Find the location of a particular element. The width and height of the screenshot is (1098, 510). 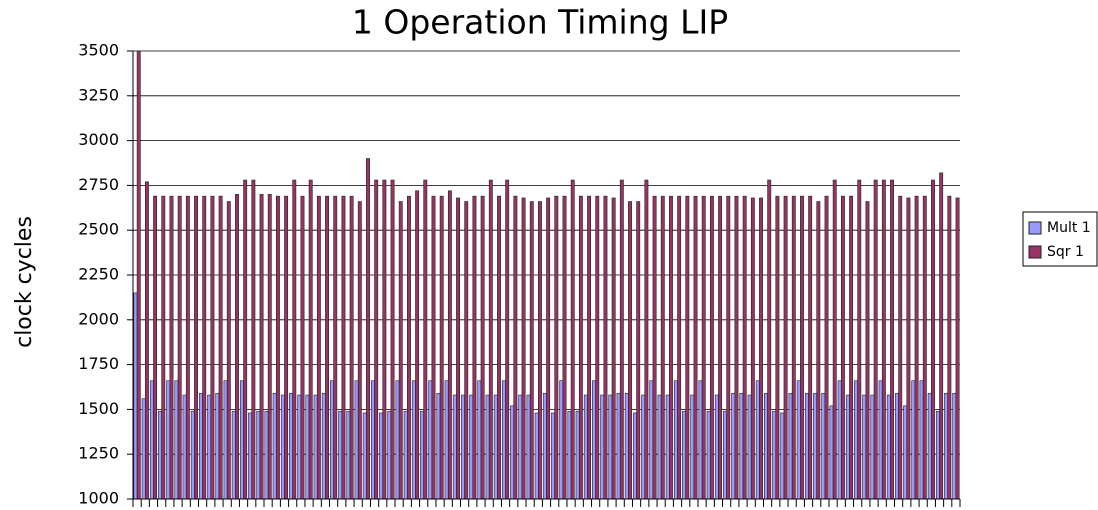

y-tick-label: 3500 is located at coordinates (98, 50).